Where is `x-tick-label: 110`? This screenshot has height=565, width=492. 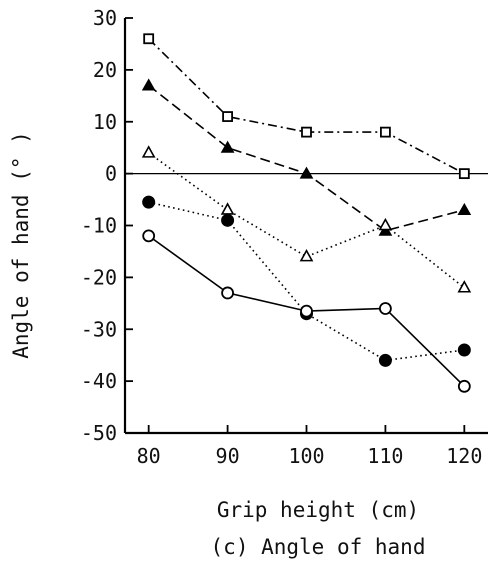
x-tick-label: 110 is located at coordinates (385, 456).